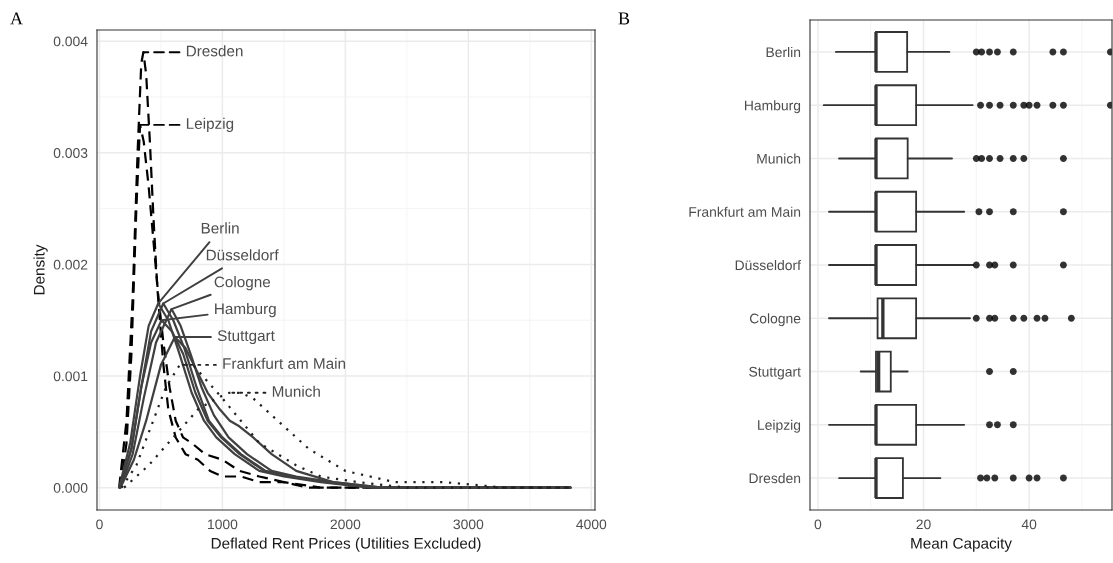 The image size is (1113, 563). What do you see at coordinates (70, 264) in the screenshot?
I see `y-tick-label: 0.002` at bounding box center [70, 264].